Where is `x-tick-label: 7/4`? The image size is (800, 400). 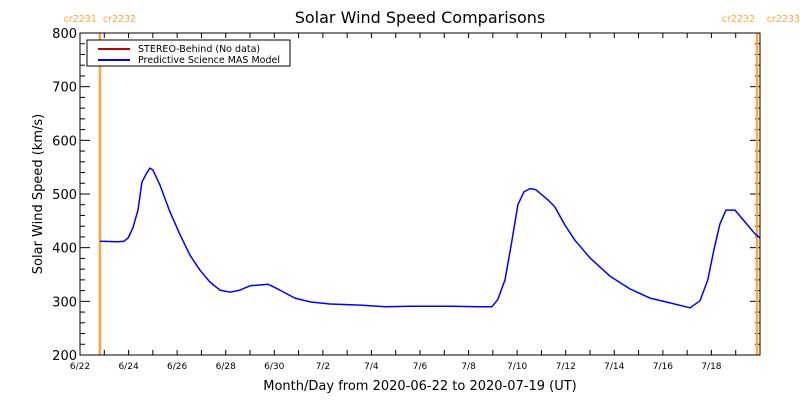
x-tick-label: 7/4 is located at coordinates (371, 367).